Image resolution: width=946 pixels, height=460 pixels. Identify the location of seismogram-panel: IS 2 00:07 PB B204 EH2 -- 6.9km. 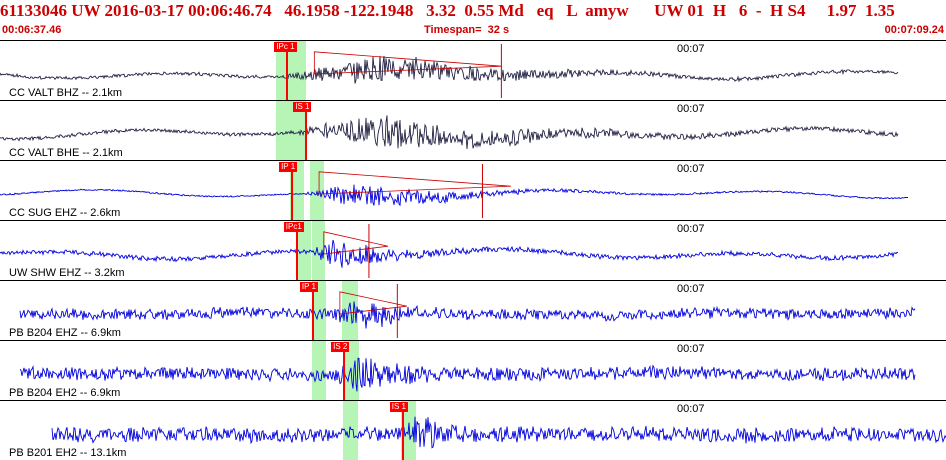
(473, 370).